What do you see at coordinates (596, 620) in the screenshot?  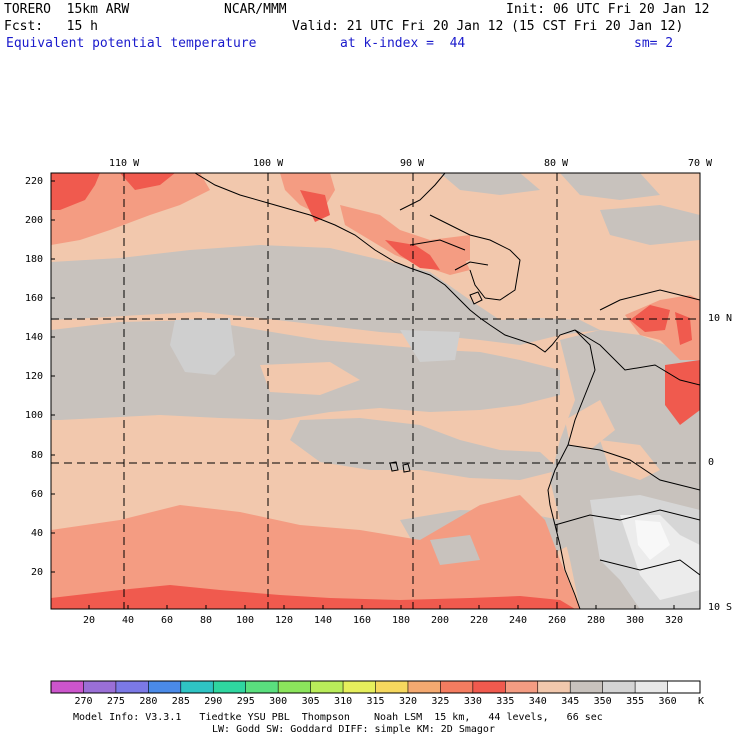 I see `x-tick-label: 280` at bounding box center [596, 620].